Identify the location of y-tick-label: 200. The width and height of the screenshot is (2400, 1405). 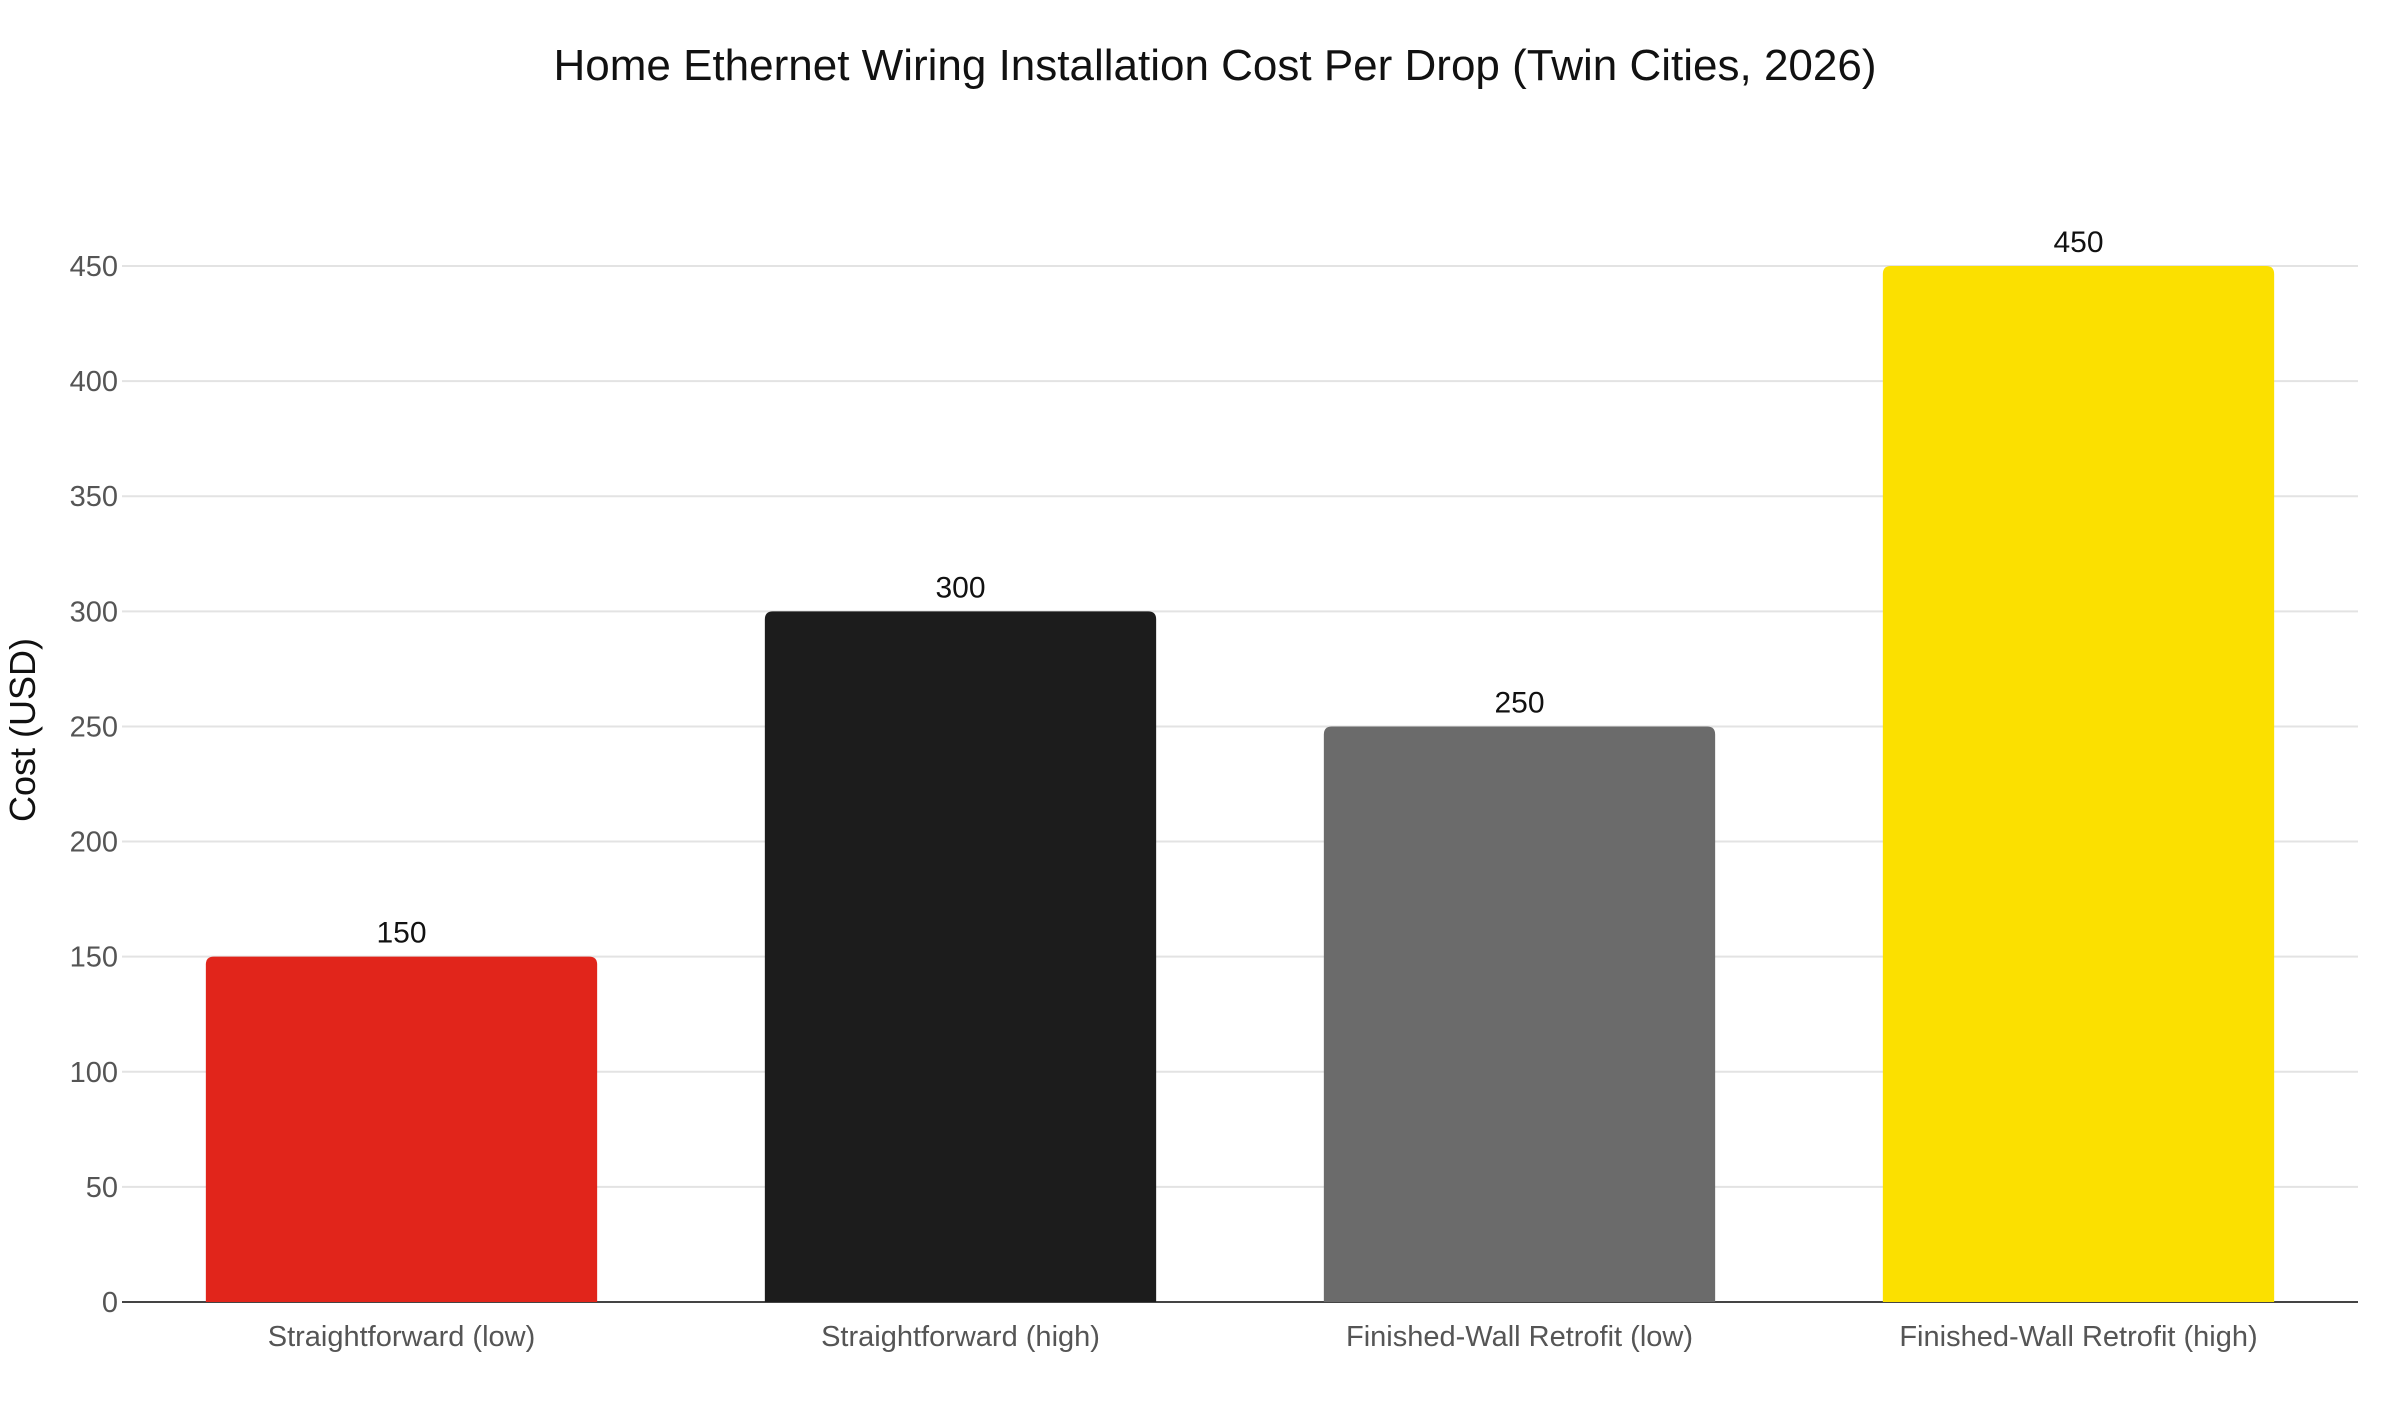
(94, 843).